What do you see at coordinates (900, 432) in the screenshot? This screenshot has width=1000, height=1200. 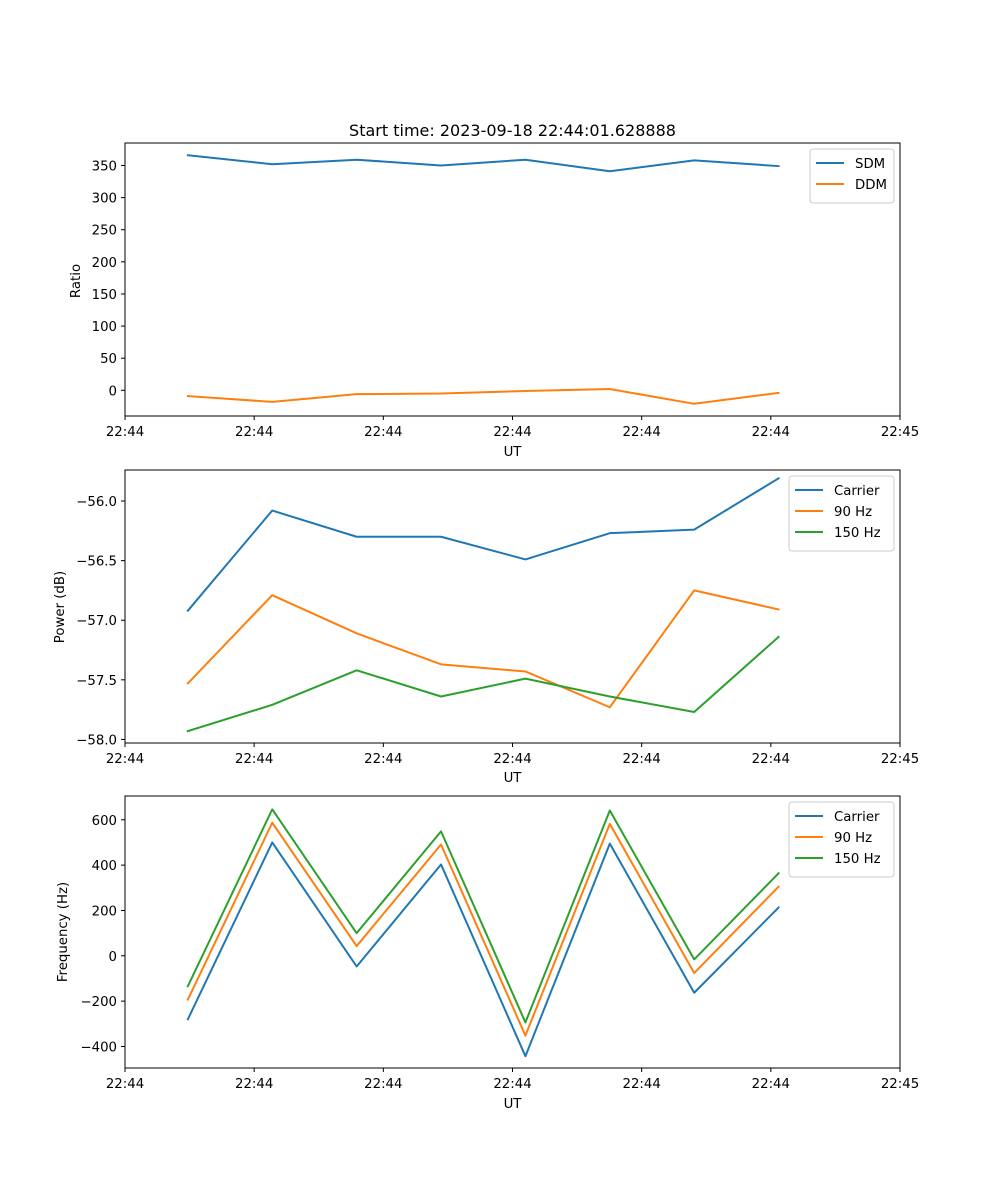 I see `ratio-x-tick-label: 22:45` at bounding box center [900, 432].